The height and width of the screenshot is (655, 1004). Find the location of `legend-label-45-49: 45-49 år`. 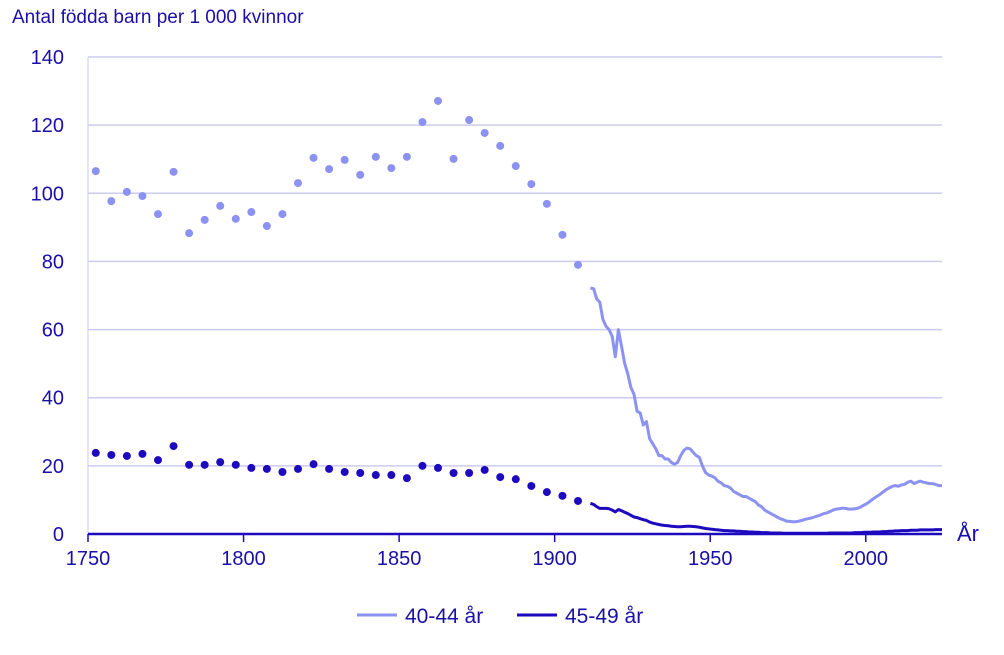

legend-label-45-49: 45-49 år is located at coordinates (604, 616).